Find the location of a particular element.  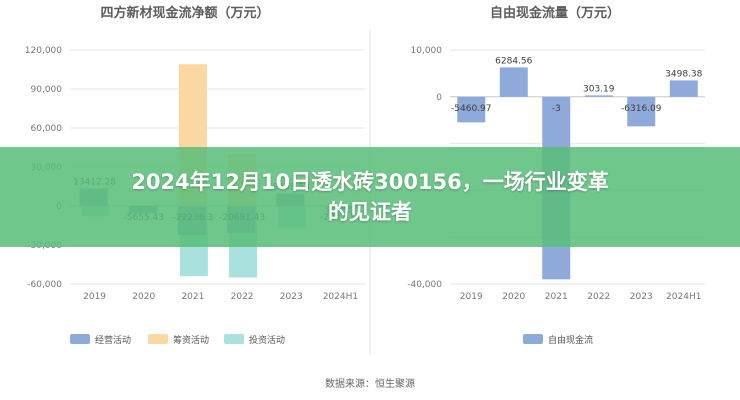

right-x-tick-labels: 2019 2020 2021 2022 2023 2024H1 is located at coordinates (581, 297).